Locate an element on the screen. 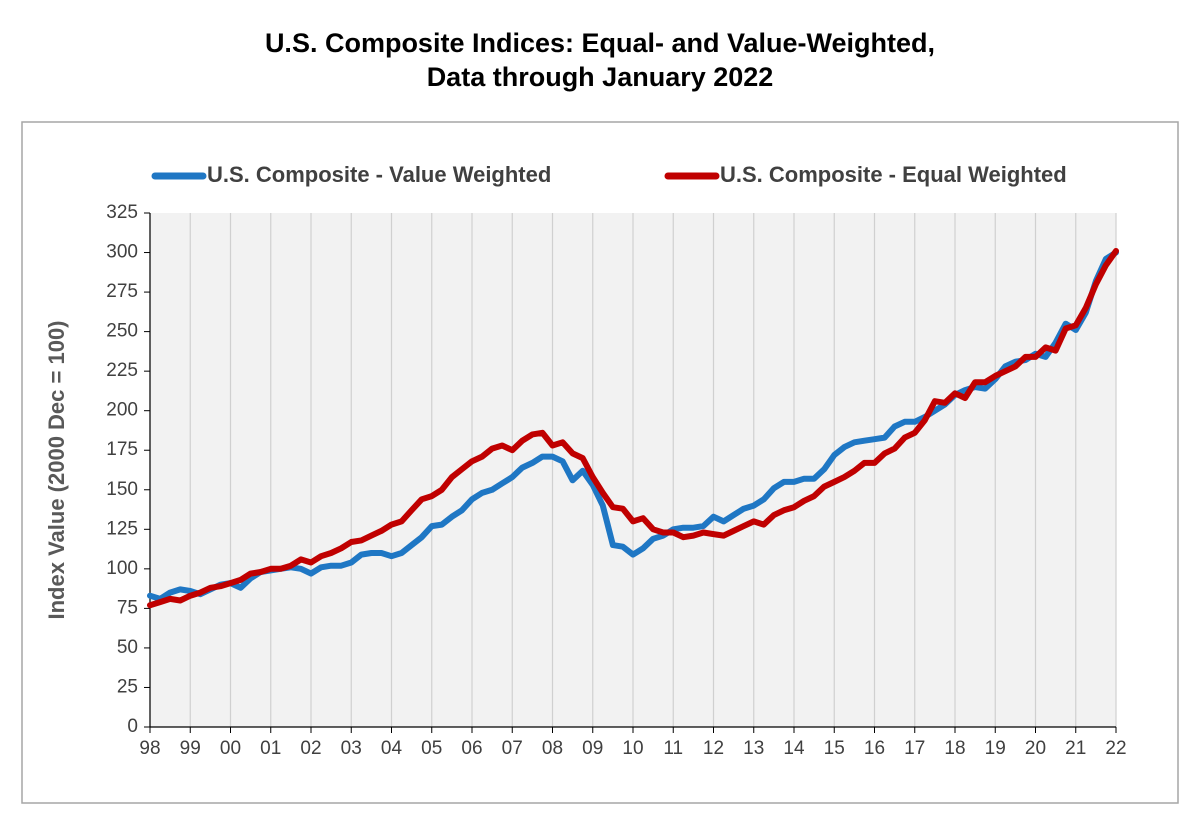 This screenshot has height=834, width=1200. x-tick-label: 13 is located at coordinates (753, 748).